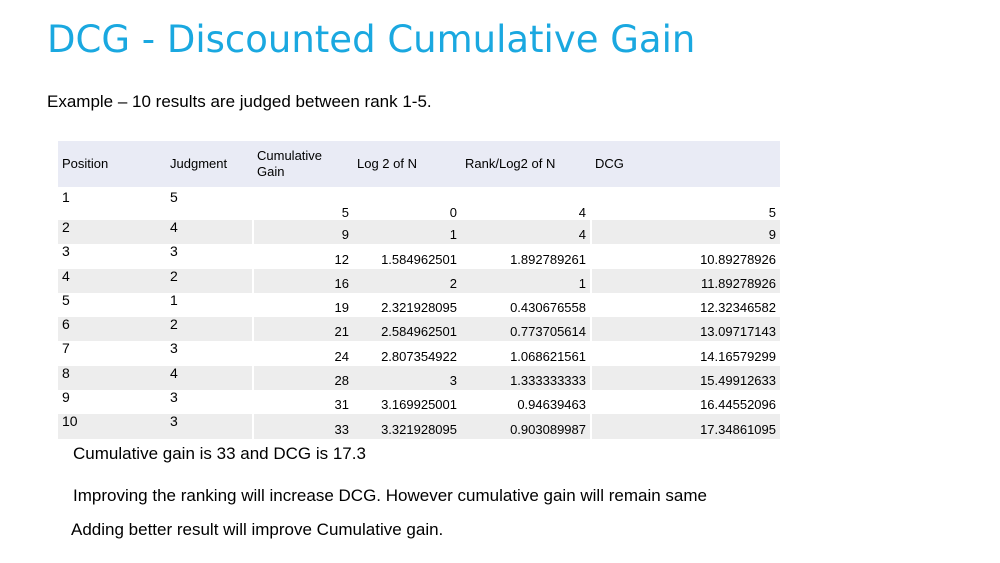 The width and height of the screenshot is (1000, 563). What do you see at coordinates (407, 329) in the screenshot?
I see `cell-log2: 2.584962501` at bounding box center [407, 329].